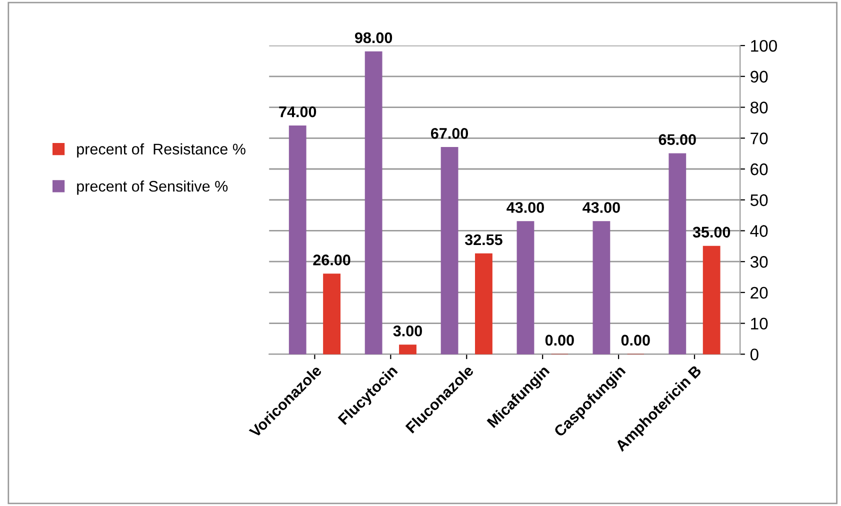 The height and width of the screenshot is (506, 841). Describe the element at coordinates (152, 187) in the screenshot. I see `legend-label: precent of Sensitive %` at that location.